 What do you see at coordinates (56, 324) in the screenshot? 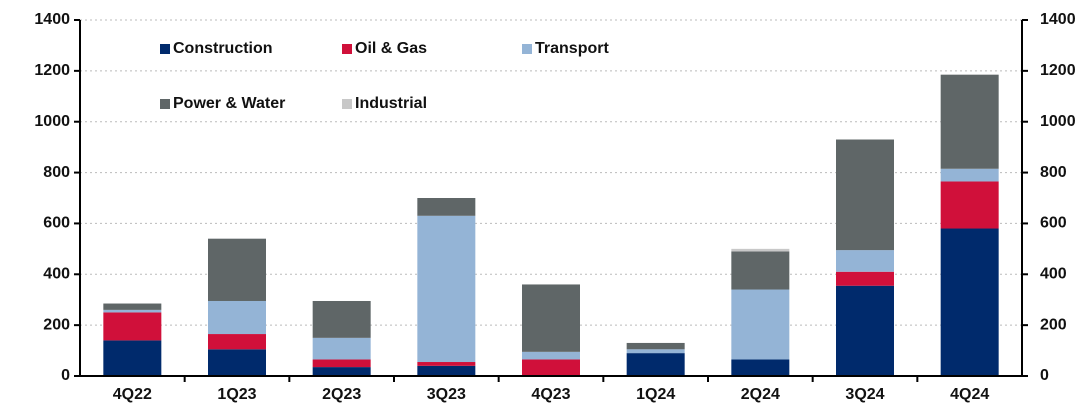
I see `y-tick-label: 200` at bounding box center [56, 324].